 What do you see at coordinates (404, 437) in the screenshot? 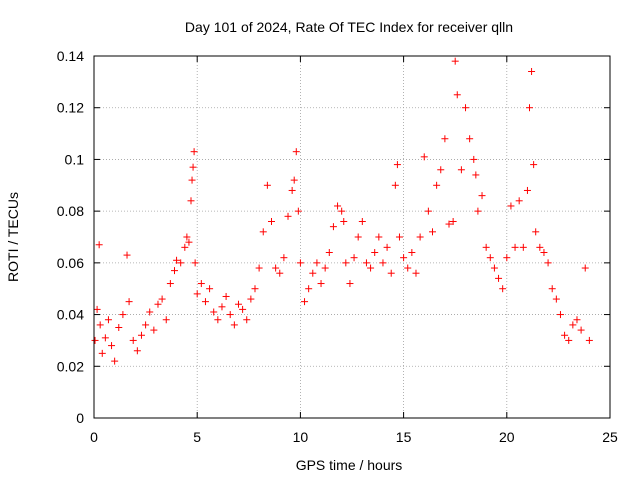
I see `x-tick-label: 15` at bounding box center [404, 437].